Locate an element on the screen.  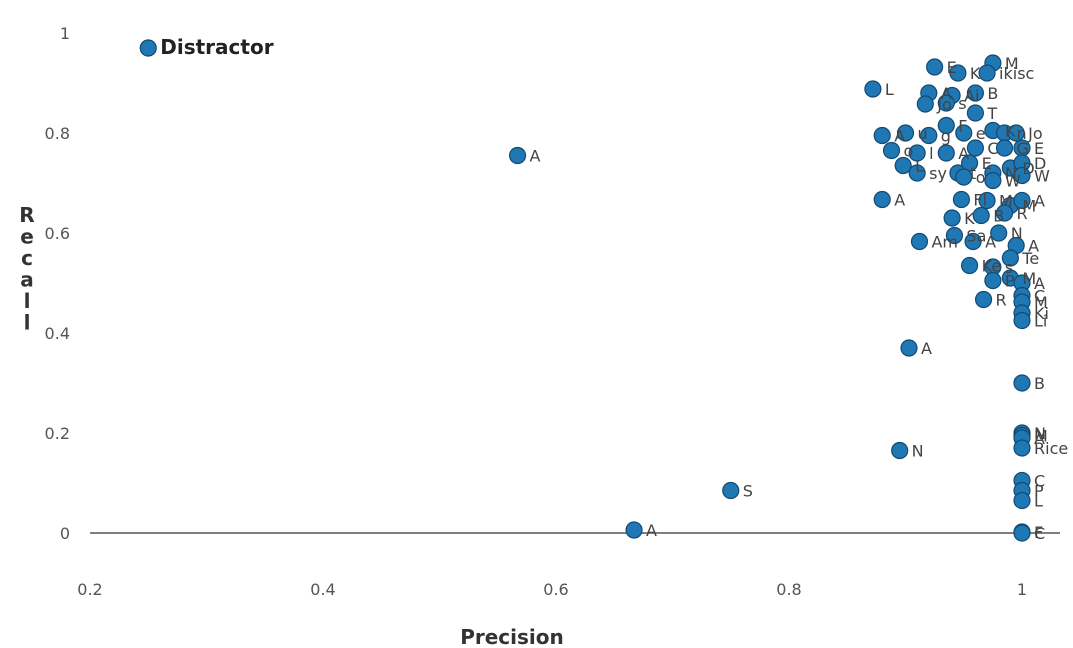
point-label: o is located at coordinates (981, 177).